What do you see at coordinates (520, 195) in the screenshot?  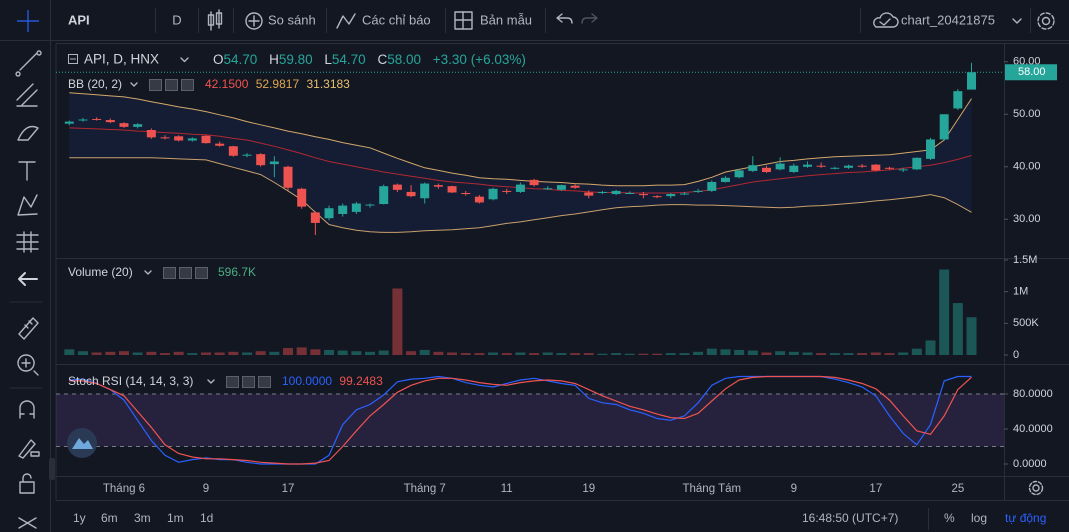 I see `bb-line` at bounding box center [520, 195].